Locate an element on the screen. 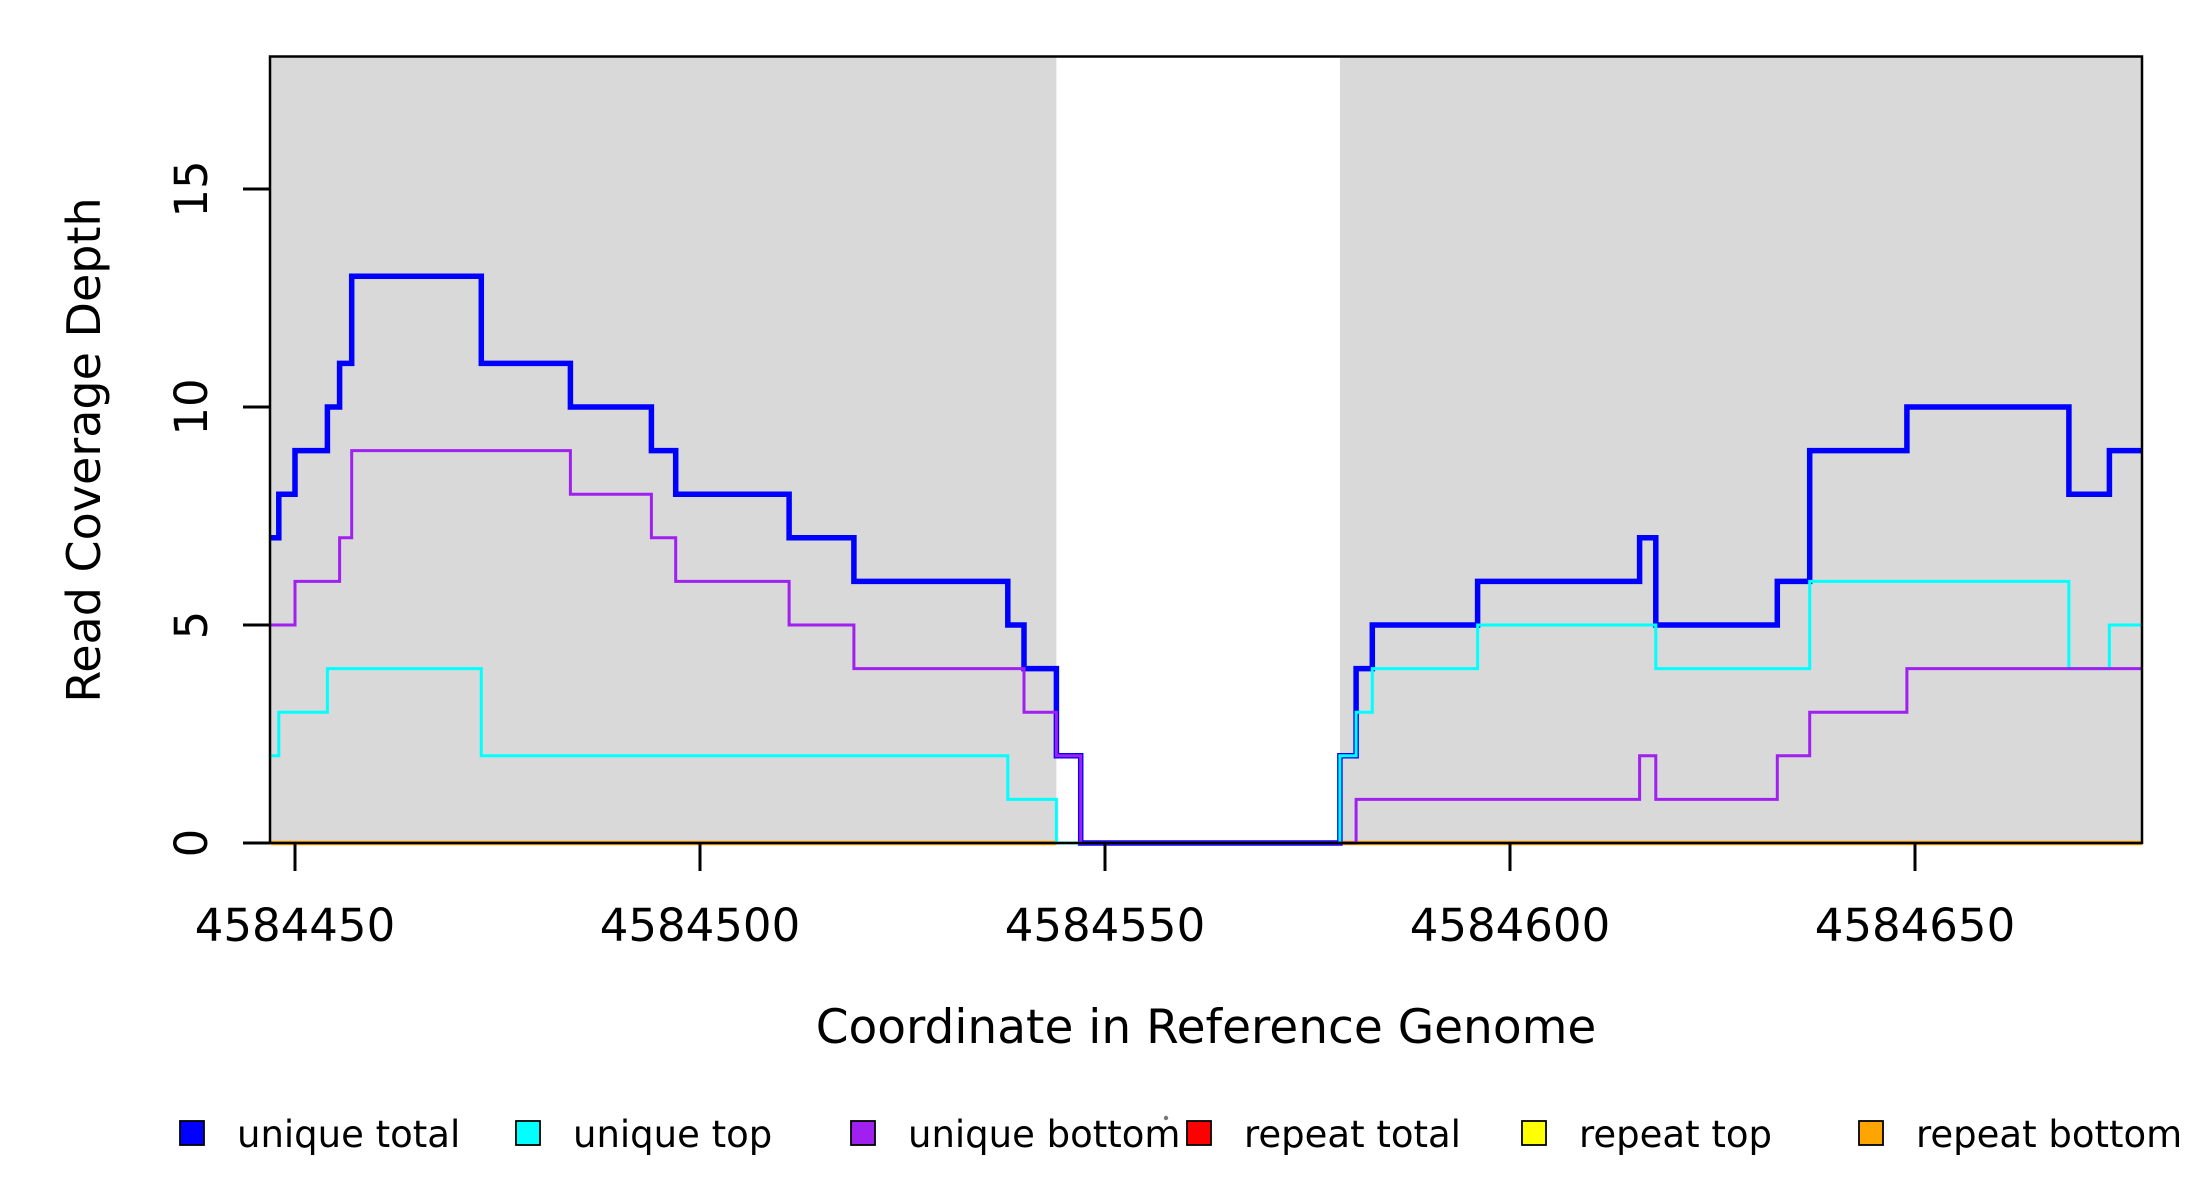  legend-item-repeat-bottom: repeat bottom is located at coordinates (2020, 1134).